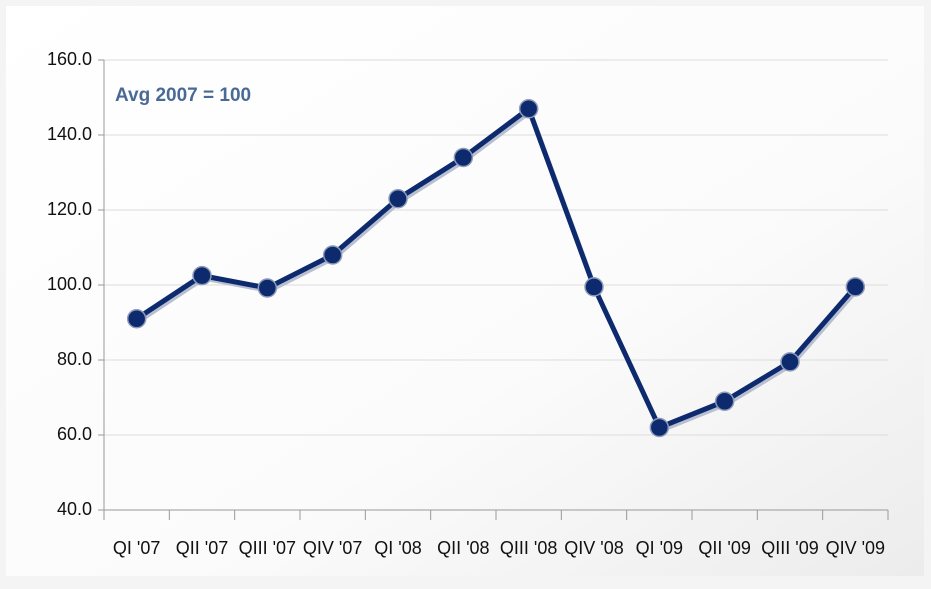 This screenshot has width=931, height=589. Describe the element at coordinates (136, 548) in the screenshot. I see `x-tick-label: QI '07` at that location.